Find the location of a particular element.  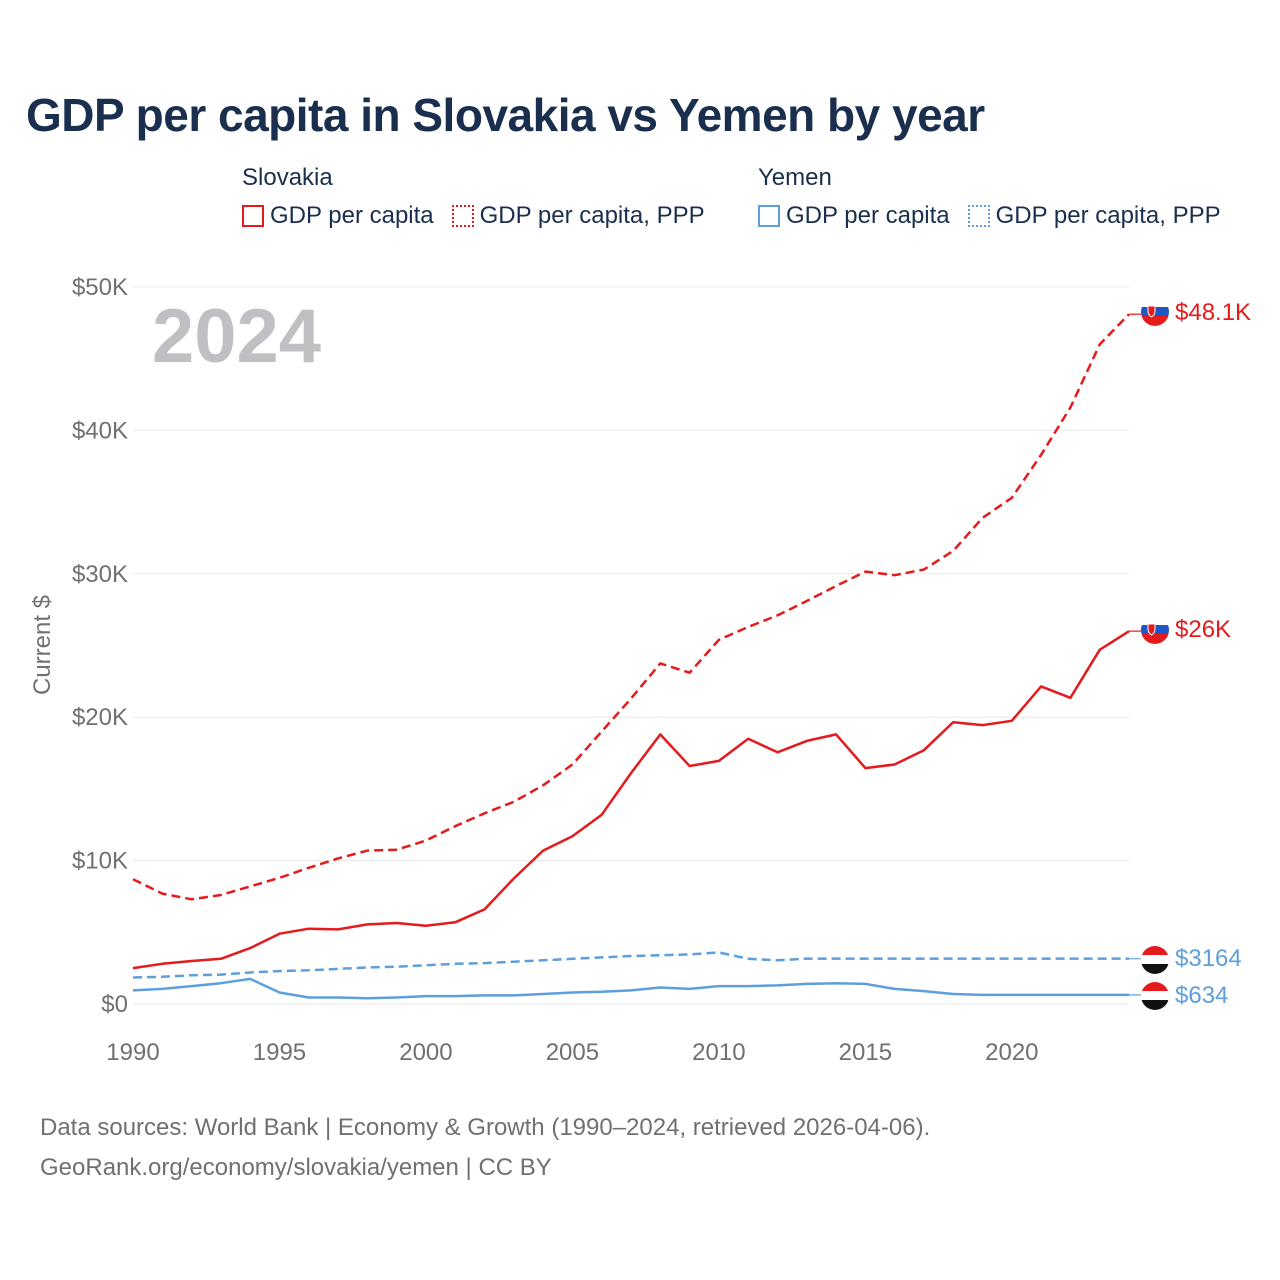

y-tick-label: $50K is located at coordinates (100, 287).